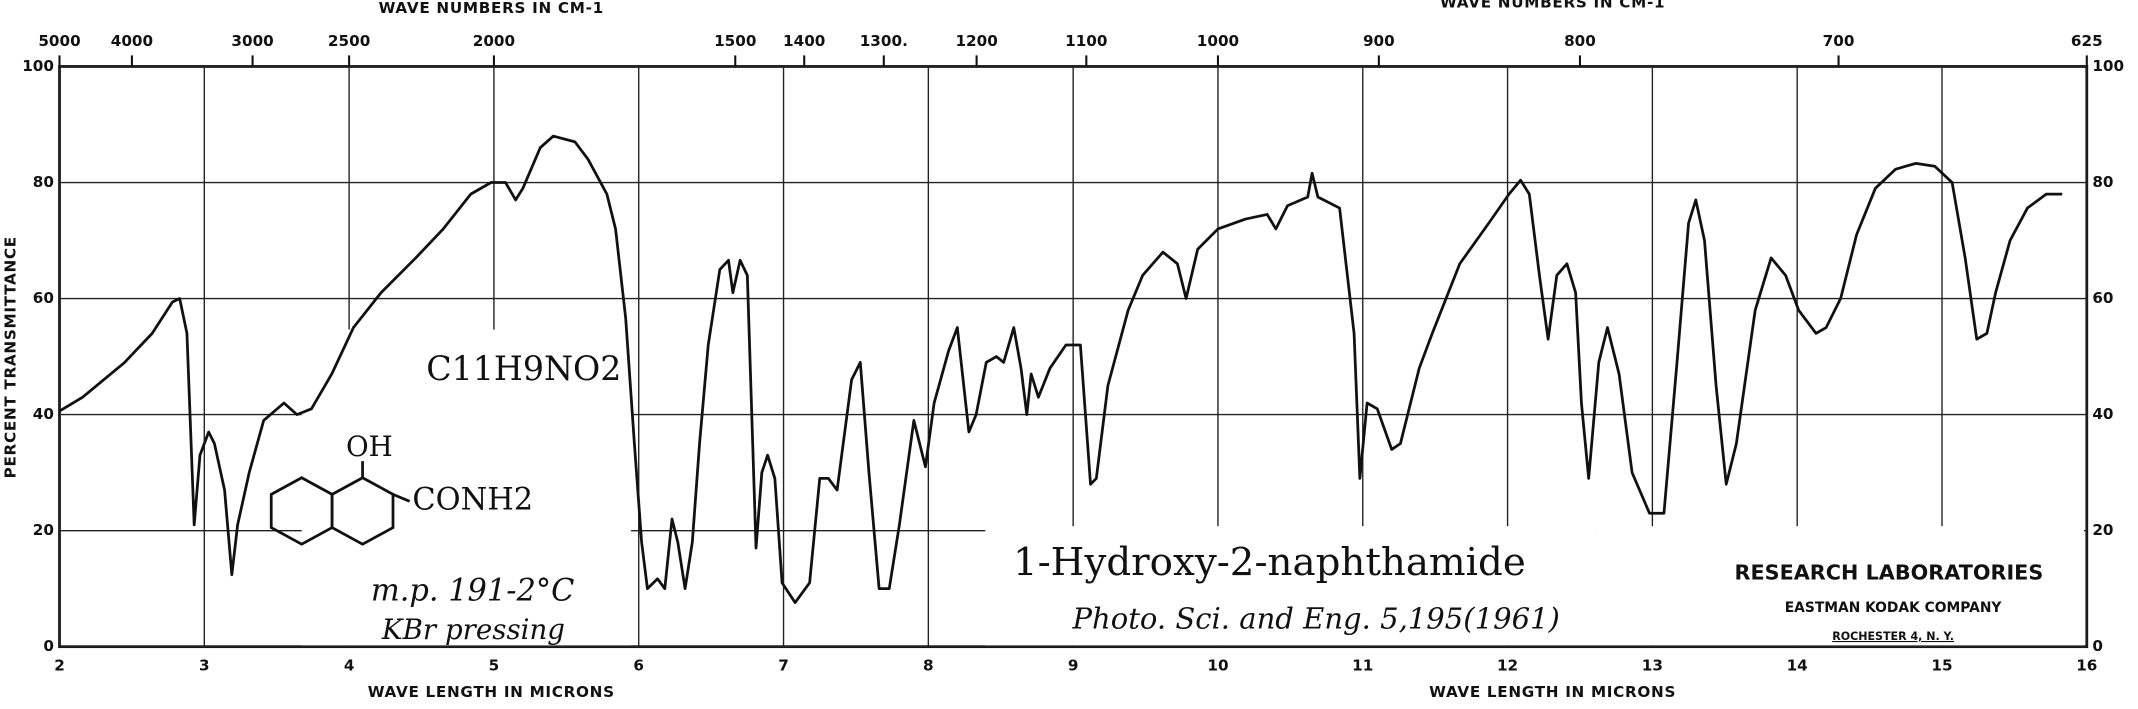 The height and width of the screenshot is (709, 2138). Describe the element at coordinates (2087, 41) in the screenshot. I see `x2-tick-label: 625` at that location.